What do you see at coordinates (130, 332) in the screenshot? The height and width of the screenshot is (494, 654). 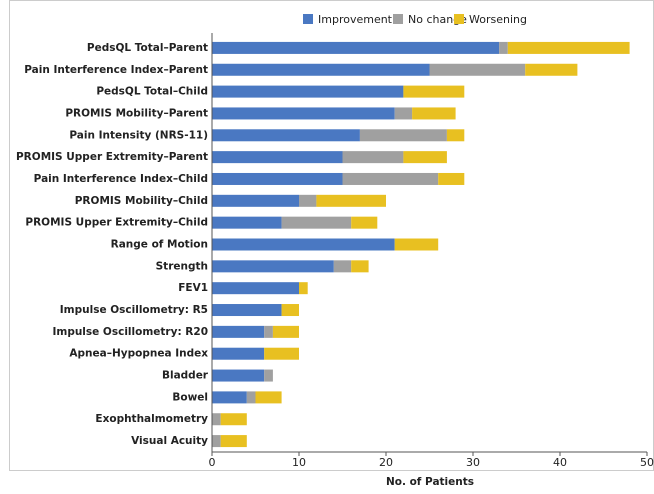 I see `y-tick-label: Impulse Oscillometry: R20` at bounding box center [130, 332].